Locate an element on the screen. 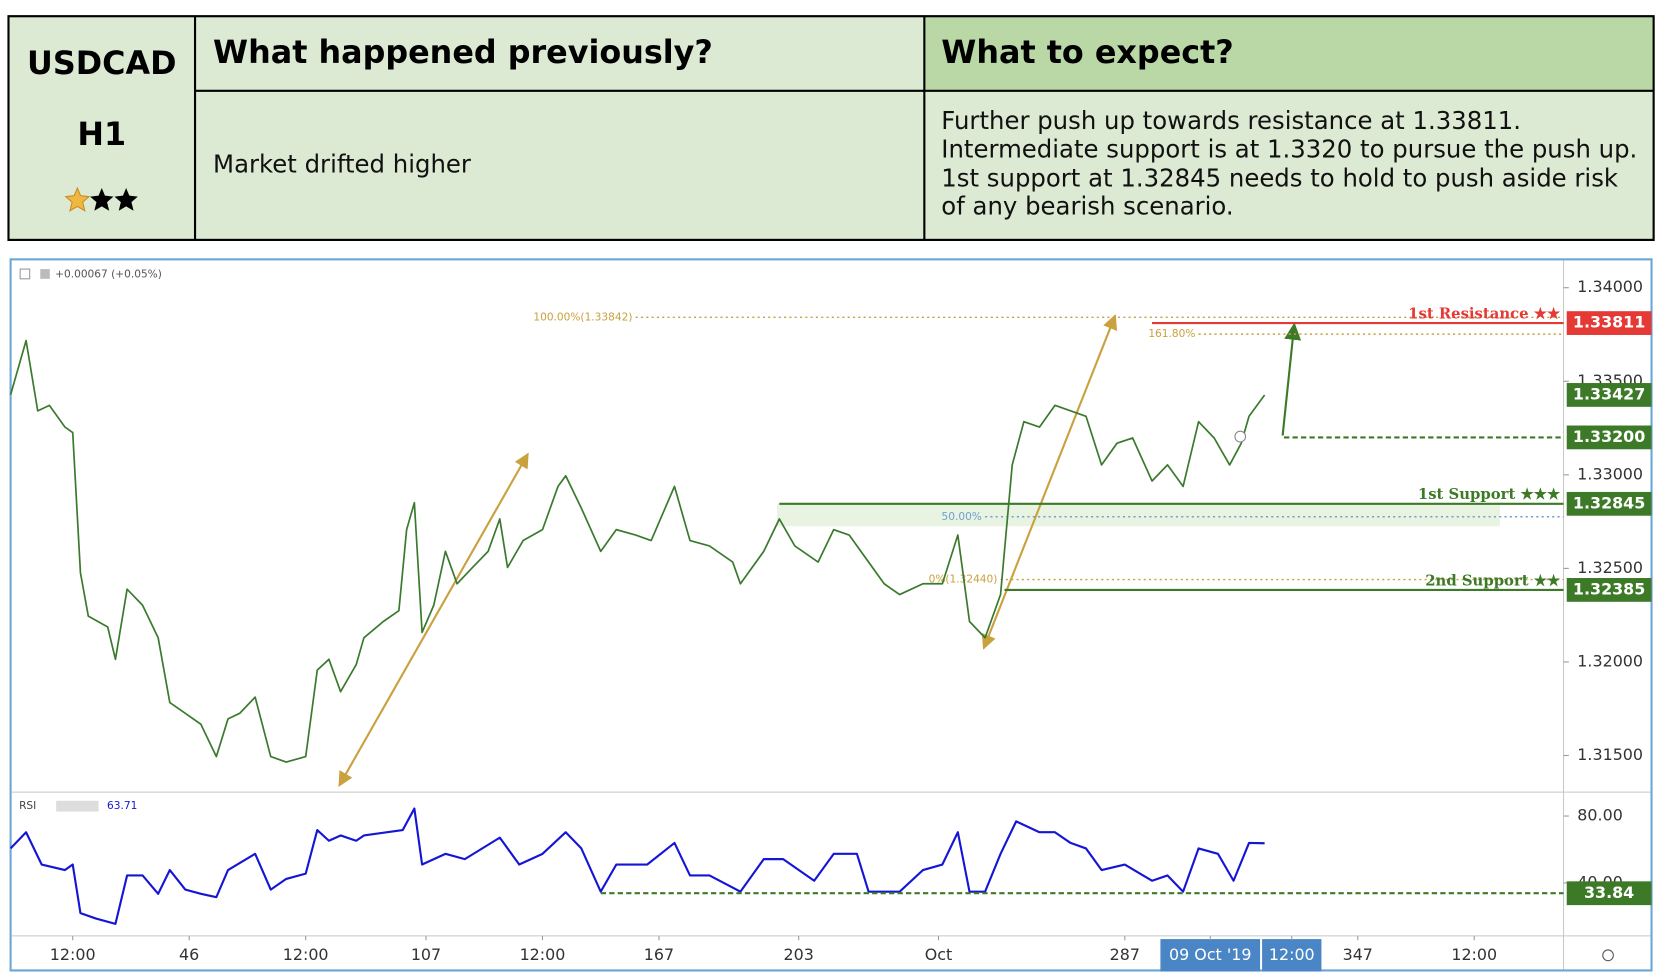 The image size is (1660, 978). level-value: 33.84 is located at coordinates (1609, 892).